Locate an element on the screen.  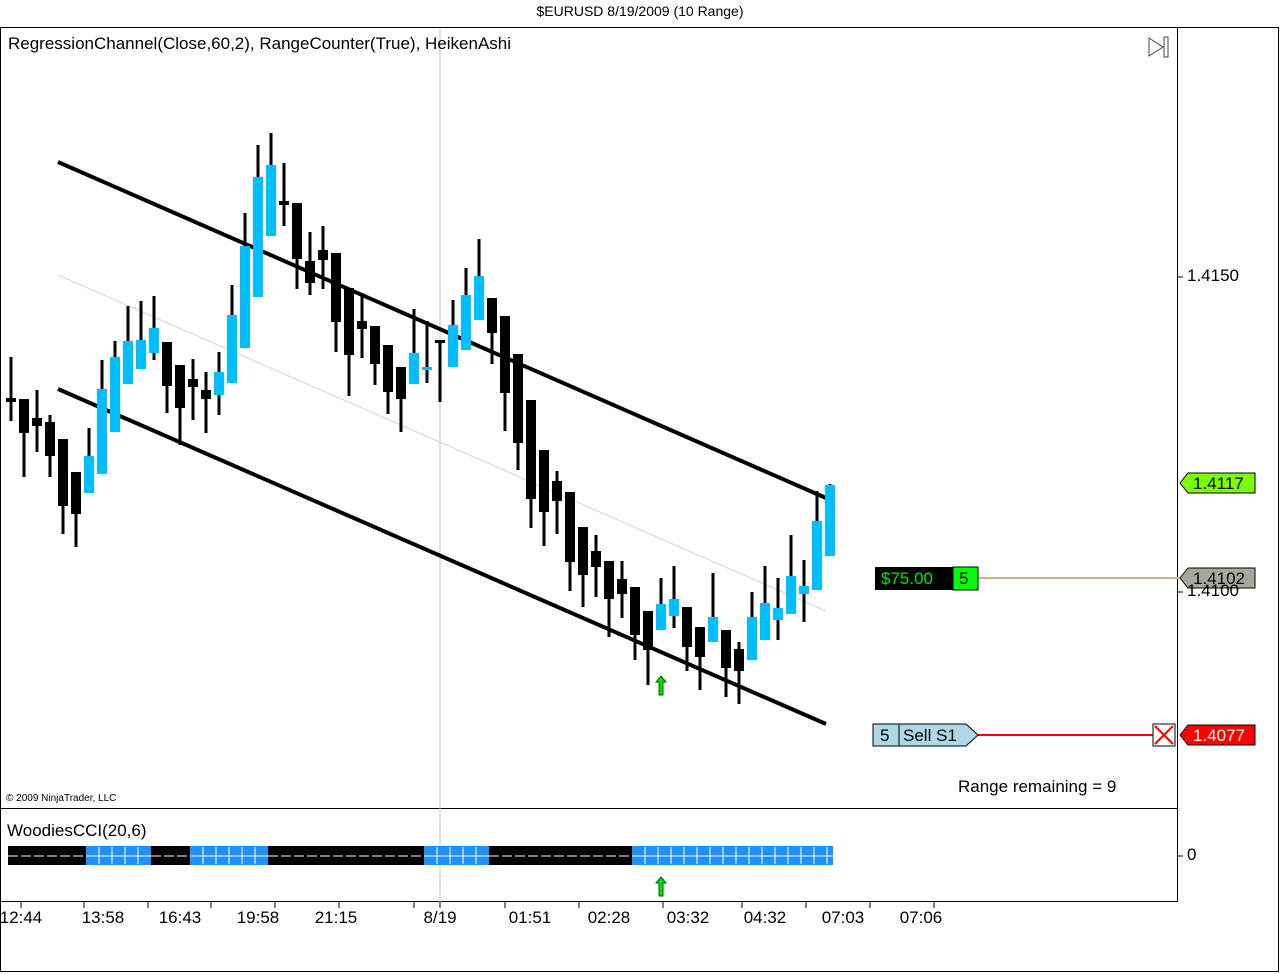
x-axis-label: 8/19 is located at coordinates (440, 917).